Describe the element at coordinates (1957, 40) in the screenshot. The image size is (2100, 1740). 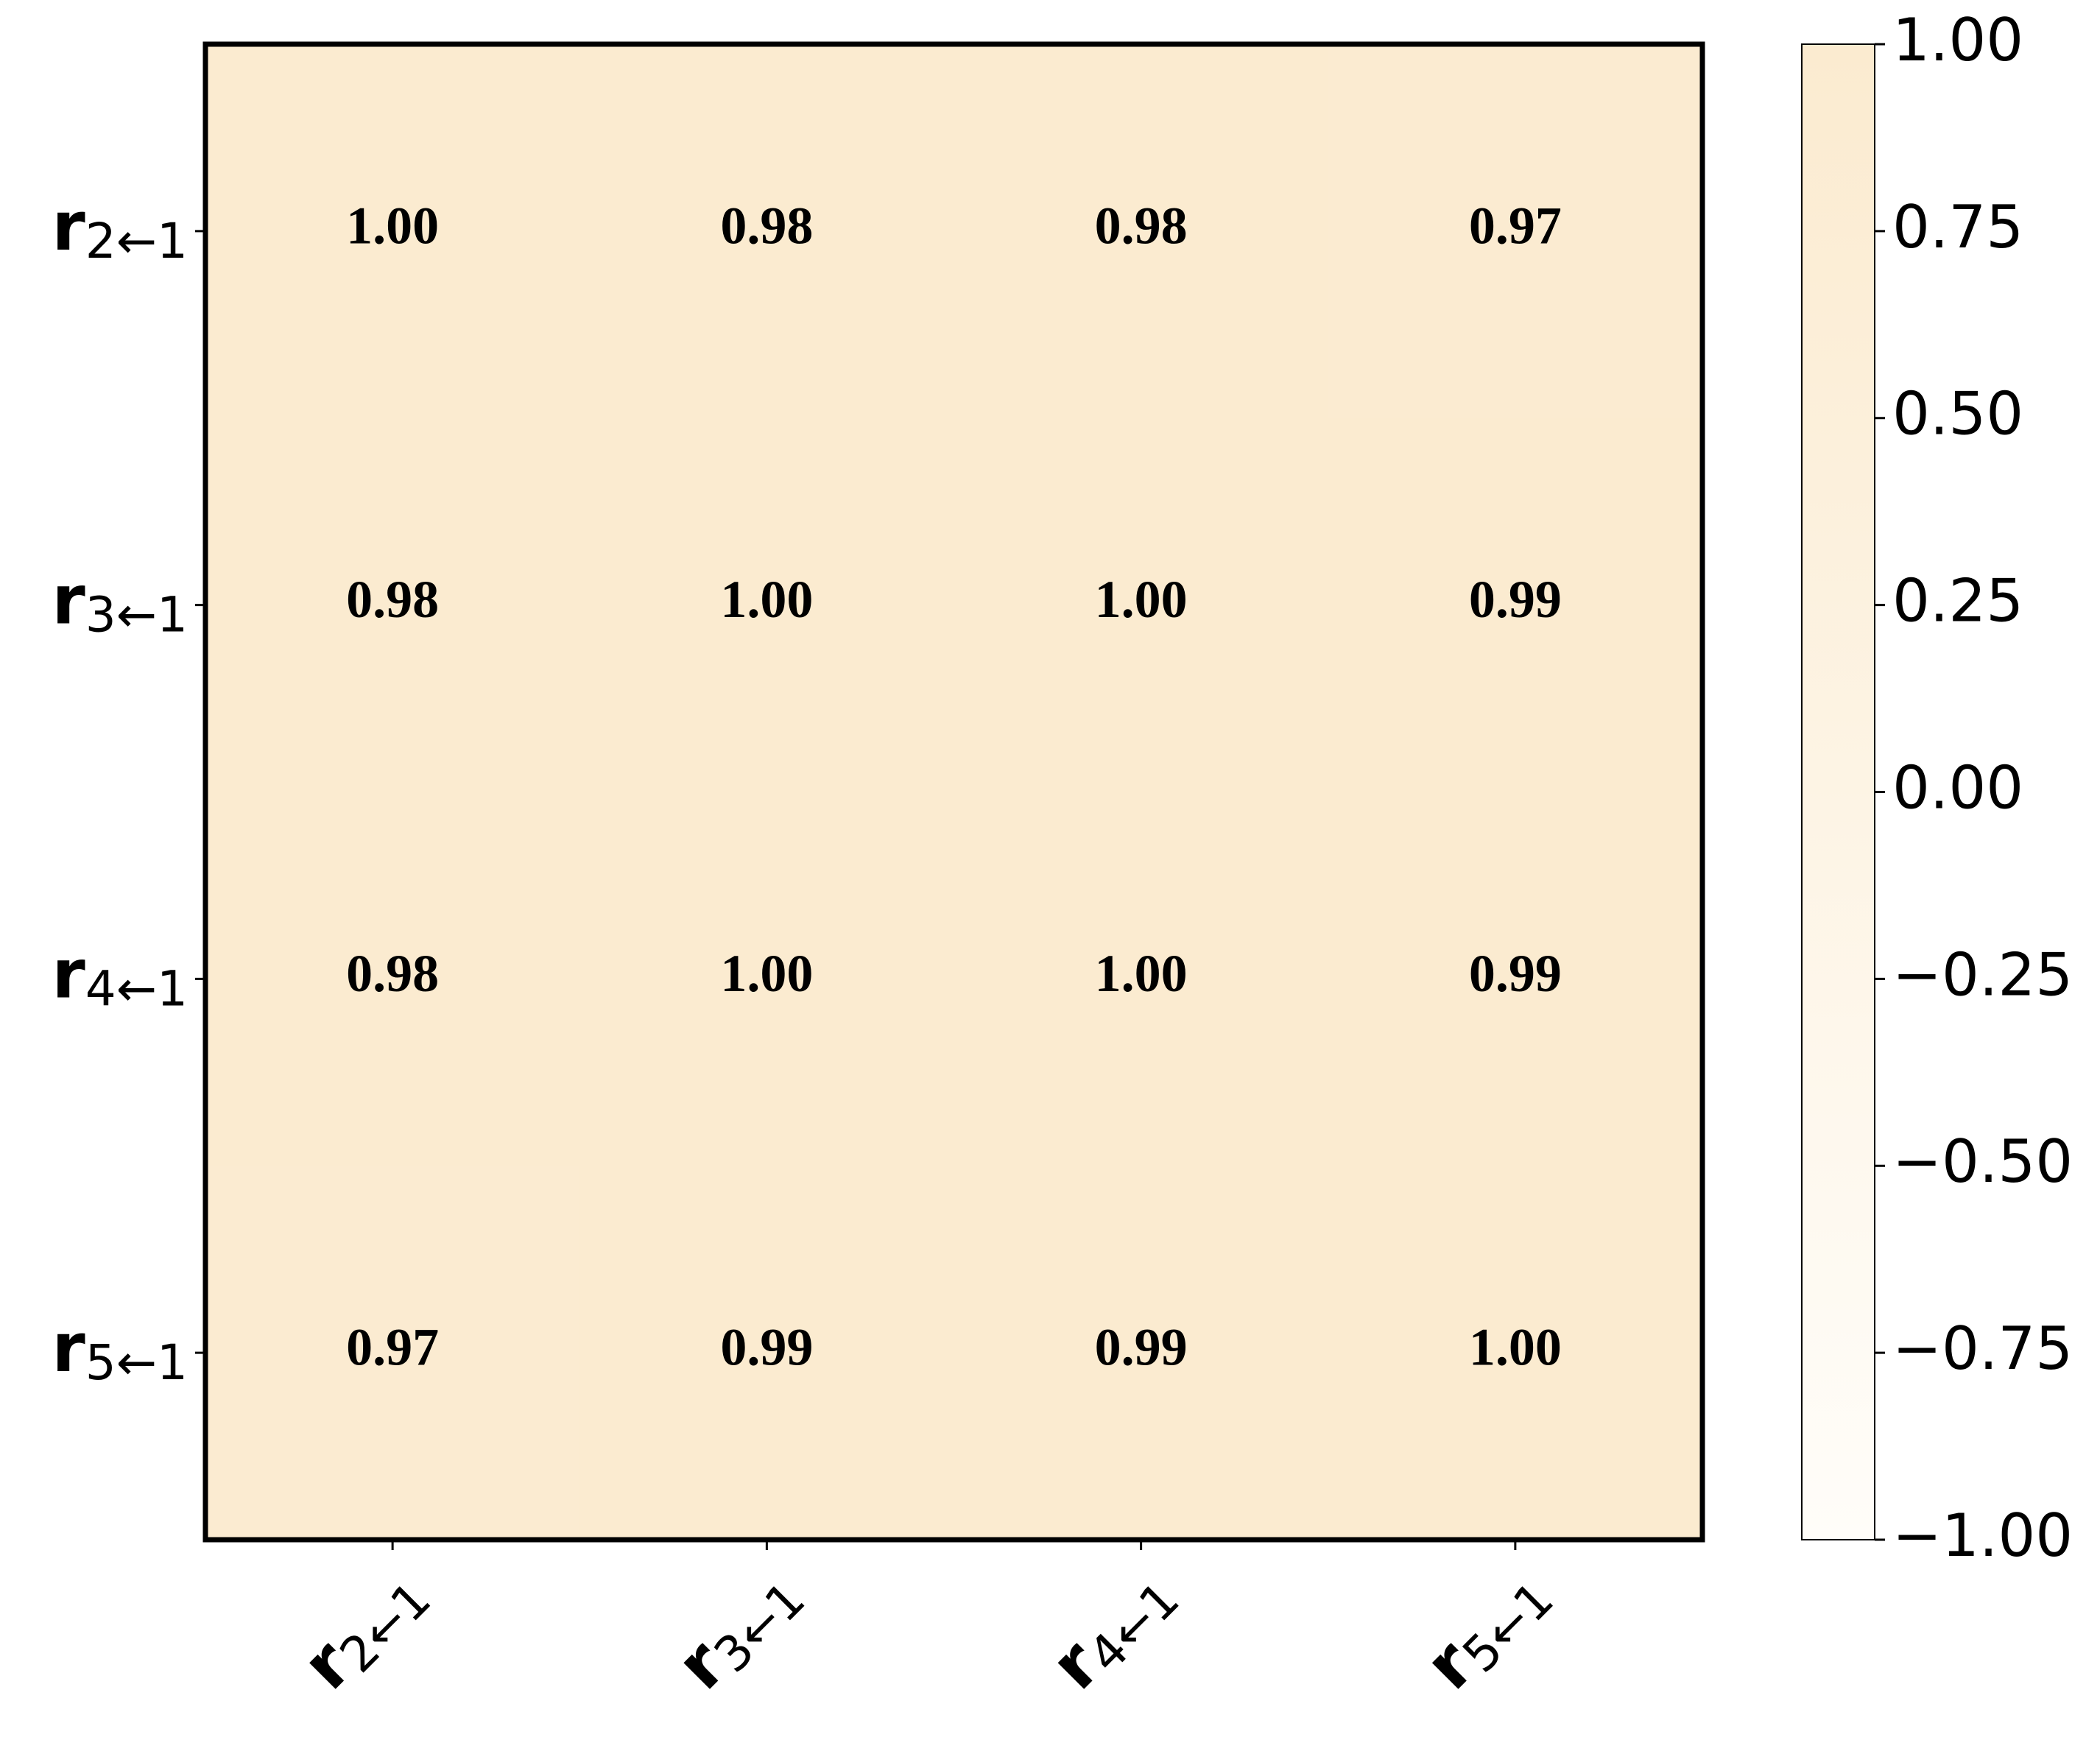
I see `colorbar-tick-label: 1.00` at that location.